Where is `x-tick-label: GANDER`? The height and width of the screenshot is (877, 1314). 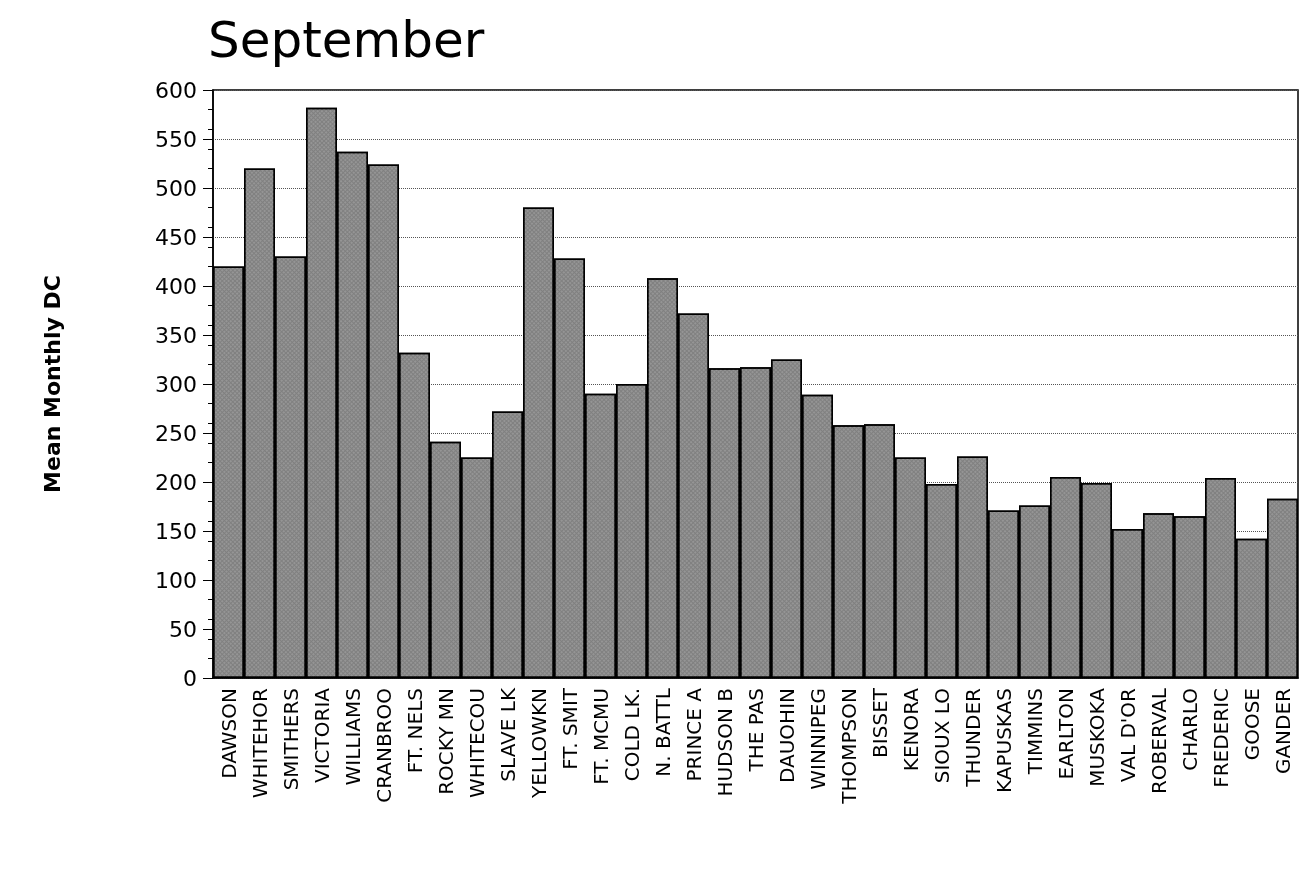 x-tick-label: GANDER is located at coordinates (1282, 731).